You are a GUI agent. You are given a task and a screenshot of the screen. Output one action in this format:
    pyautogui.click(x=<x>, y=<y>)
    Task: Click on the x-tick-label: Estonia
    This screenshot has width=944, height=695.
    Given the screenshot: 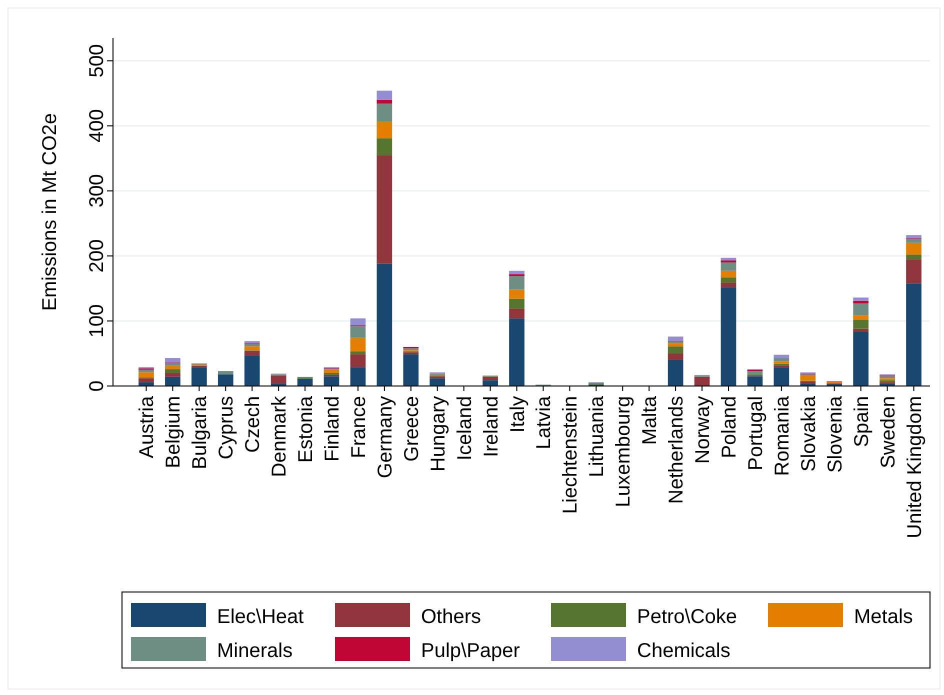 What is the action you would take?
    pyautogui.click(x=306, y=429)
    